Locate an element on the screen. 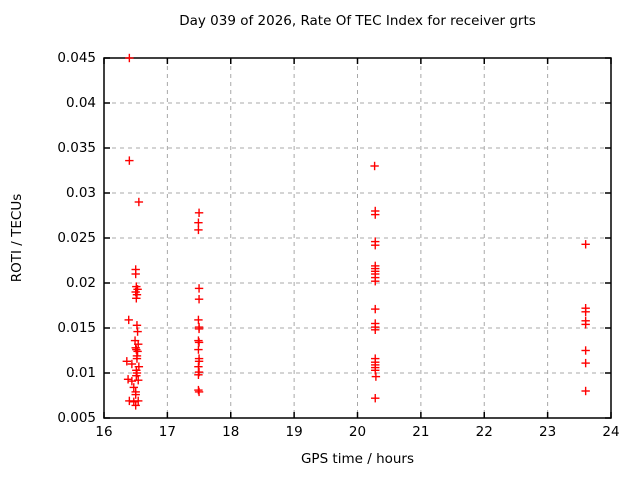  y-tick-label: 0.035 is located at coordinates (76, 148).